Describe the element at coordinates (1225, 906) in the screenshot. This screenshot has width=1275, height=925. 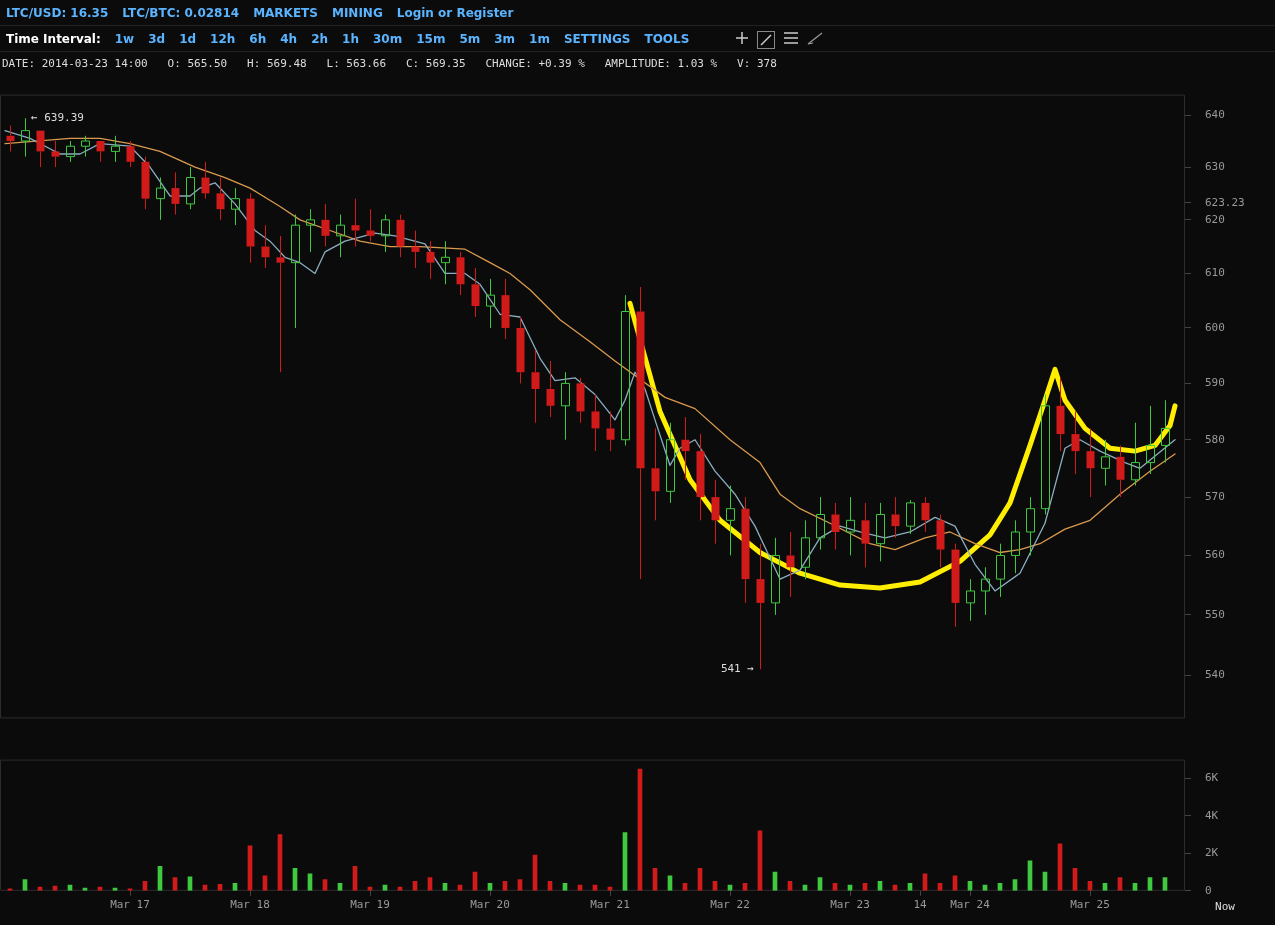
I see `text: Now` at that location.